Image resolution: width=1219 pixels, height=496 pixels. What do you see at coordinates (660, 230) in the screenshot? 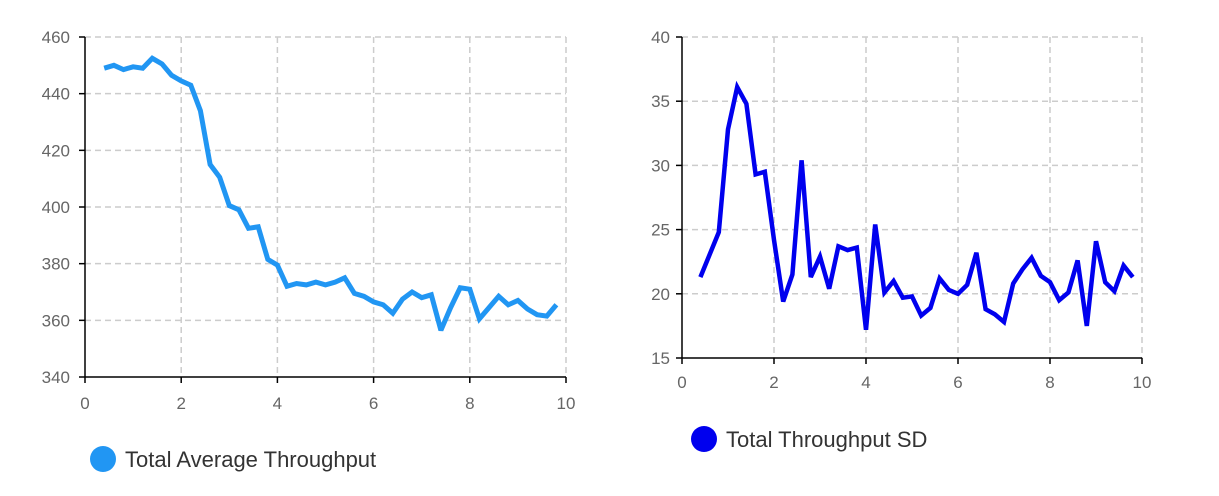
I see `y-tick-label: 25` at bounding box center [660, 230].